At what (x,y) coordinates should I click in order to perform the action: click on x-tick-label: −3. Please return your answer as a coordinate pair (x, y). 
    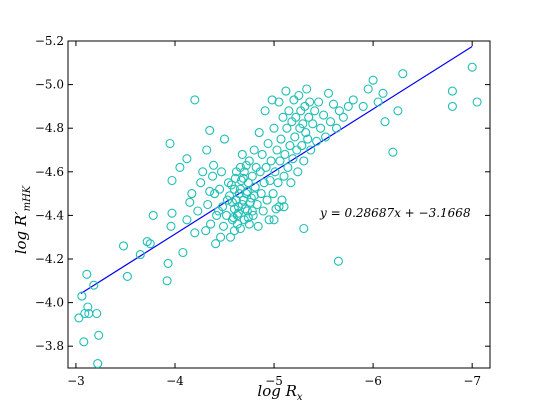
    Looking at the image, I should click on (76, 381).